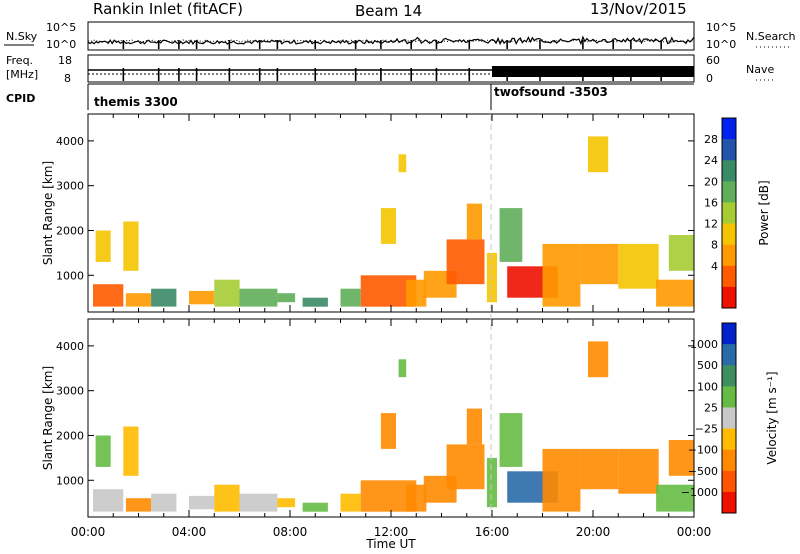 This screenshot has width=800, height=554. I want to click on x-tick-label: 20:00, so click(593, 532).